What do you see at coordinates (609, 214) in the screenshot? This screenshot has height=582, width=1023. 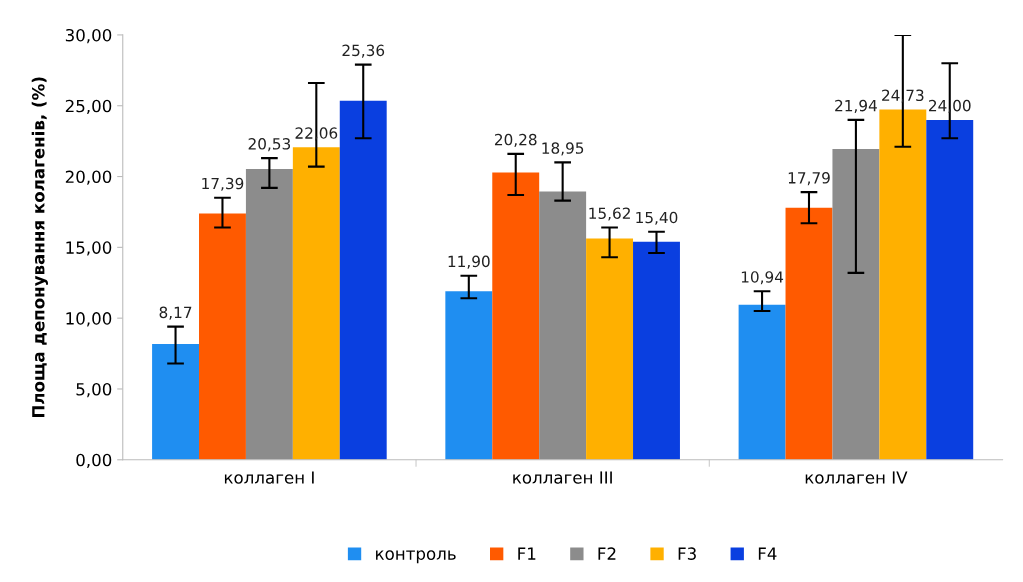 I see `data-label: 15,62` at bounding box center [609, 214].